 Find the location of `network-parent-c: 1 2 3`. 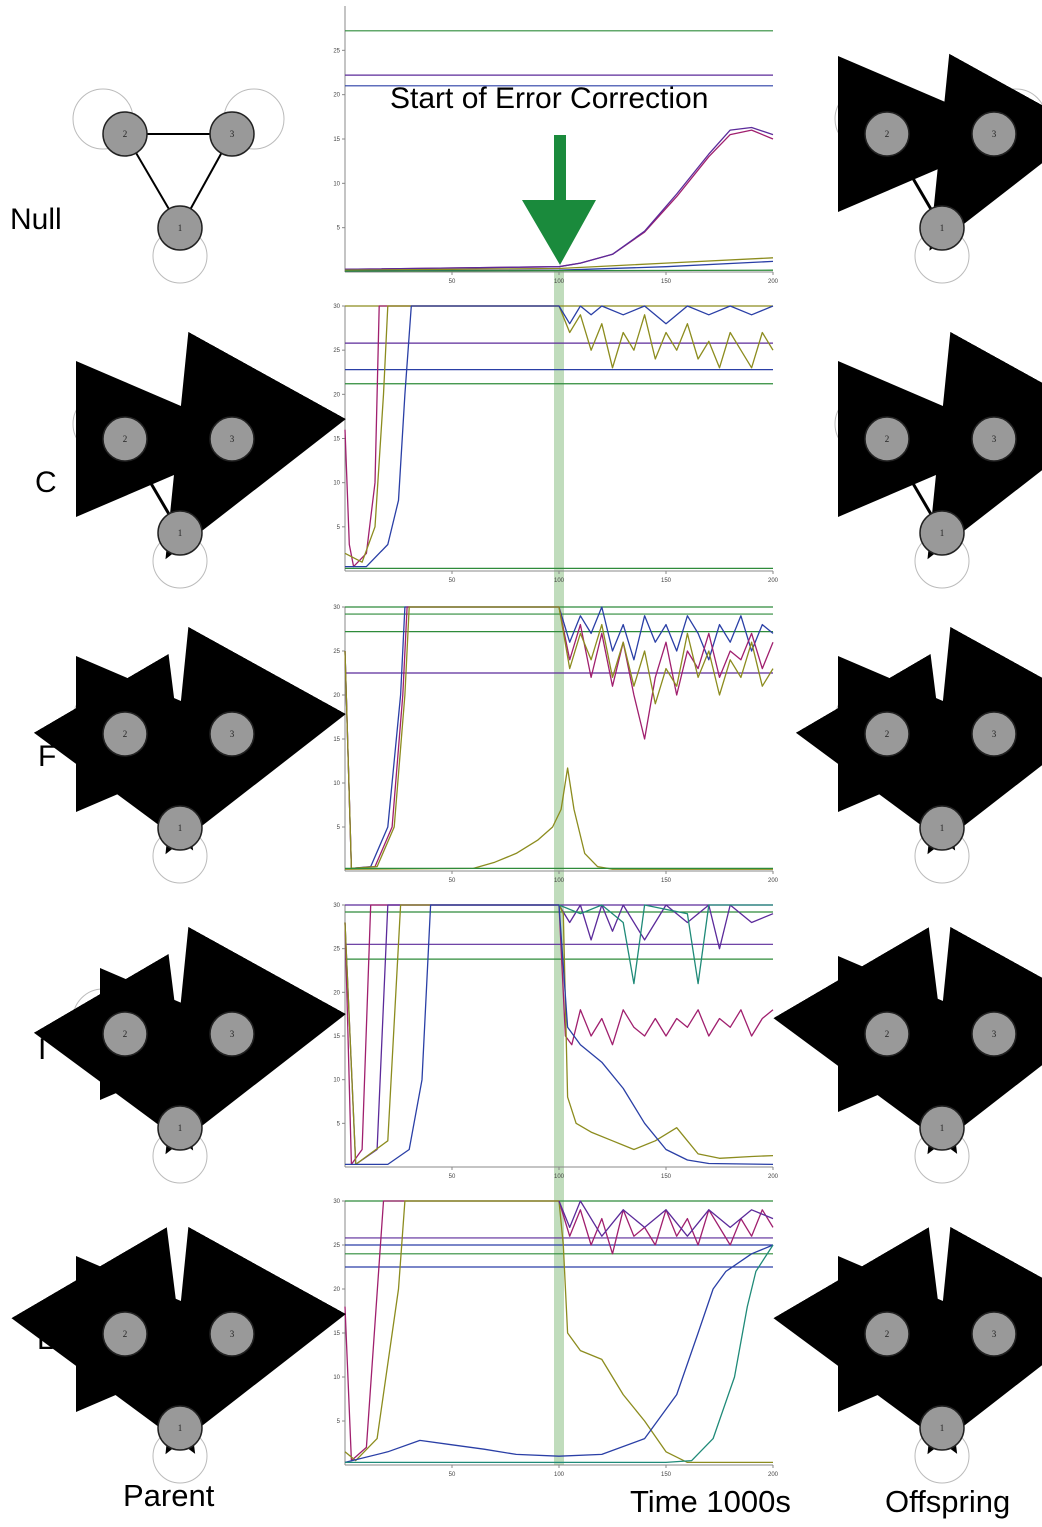

network-parent-c: 1 2 3 is located at coordinates (209, 460).